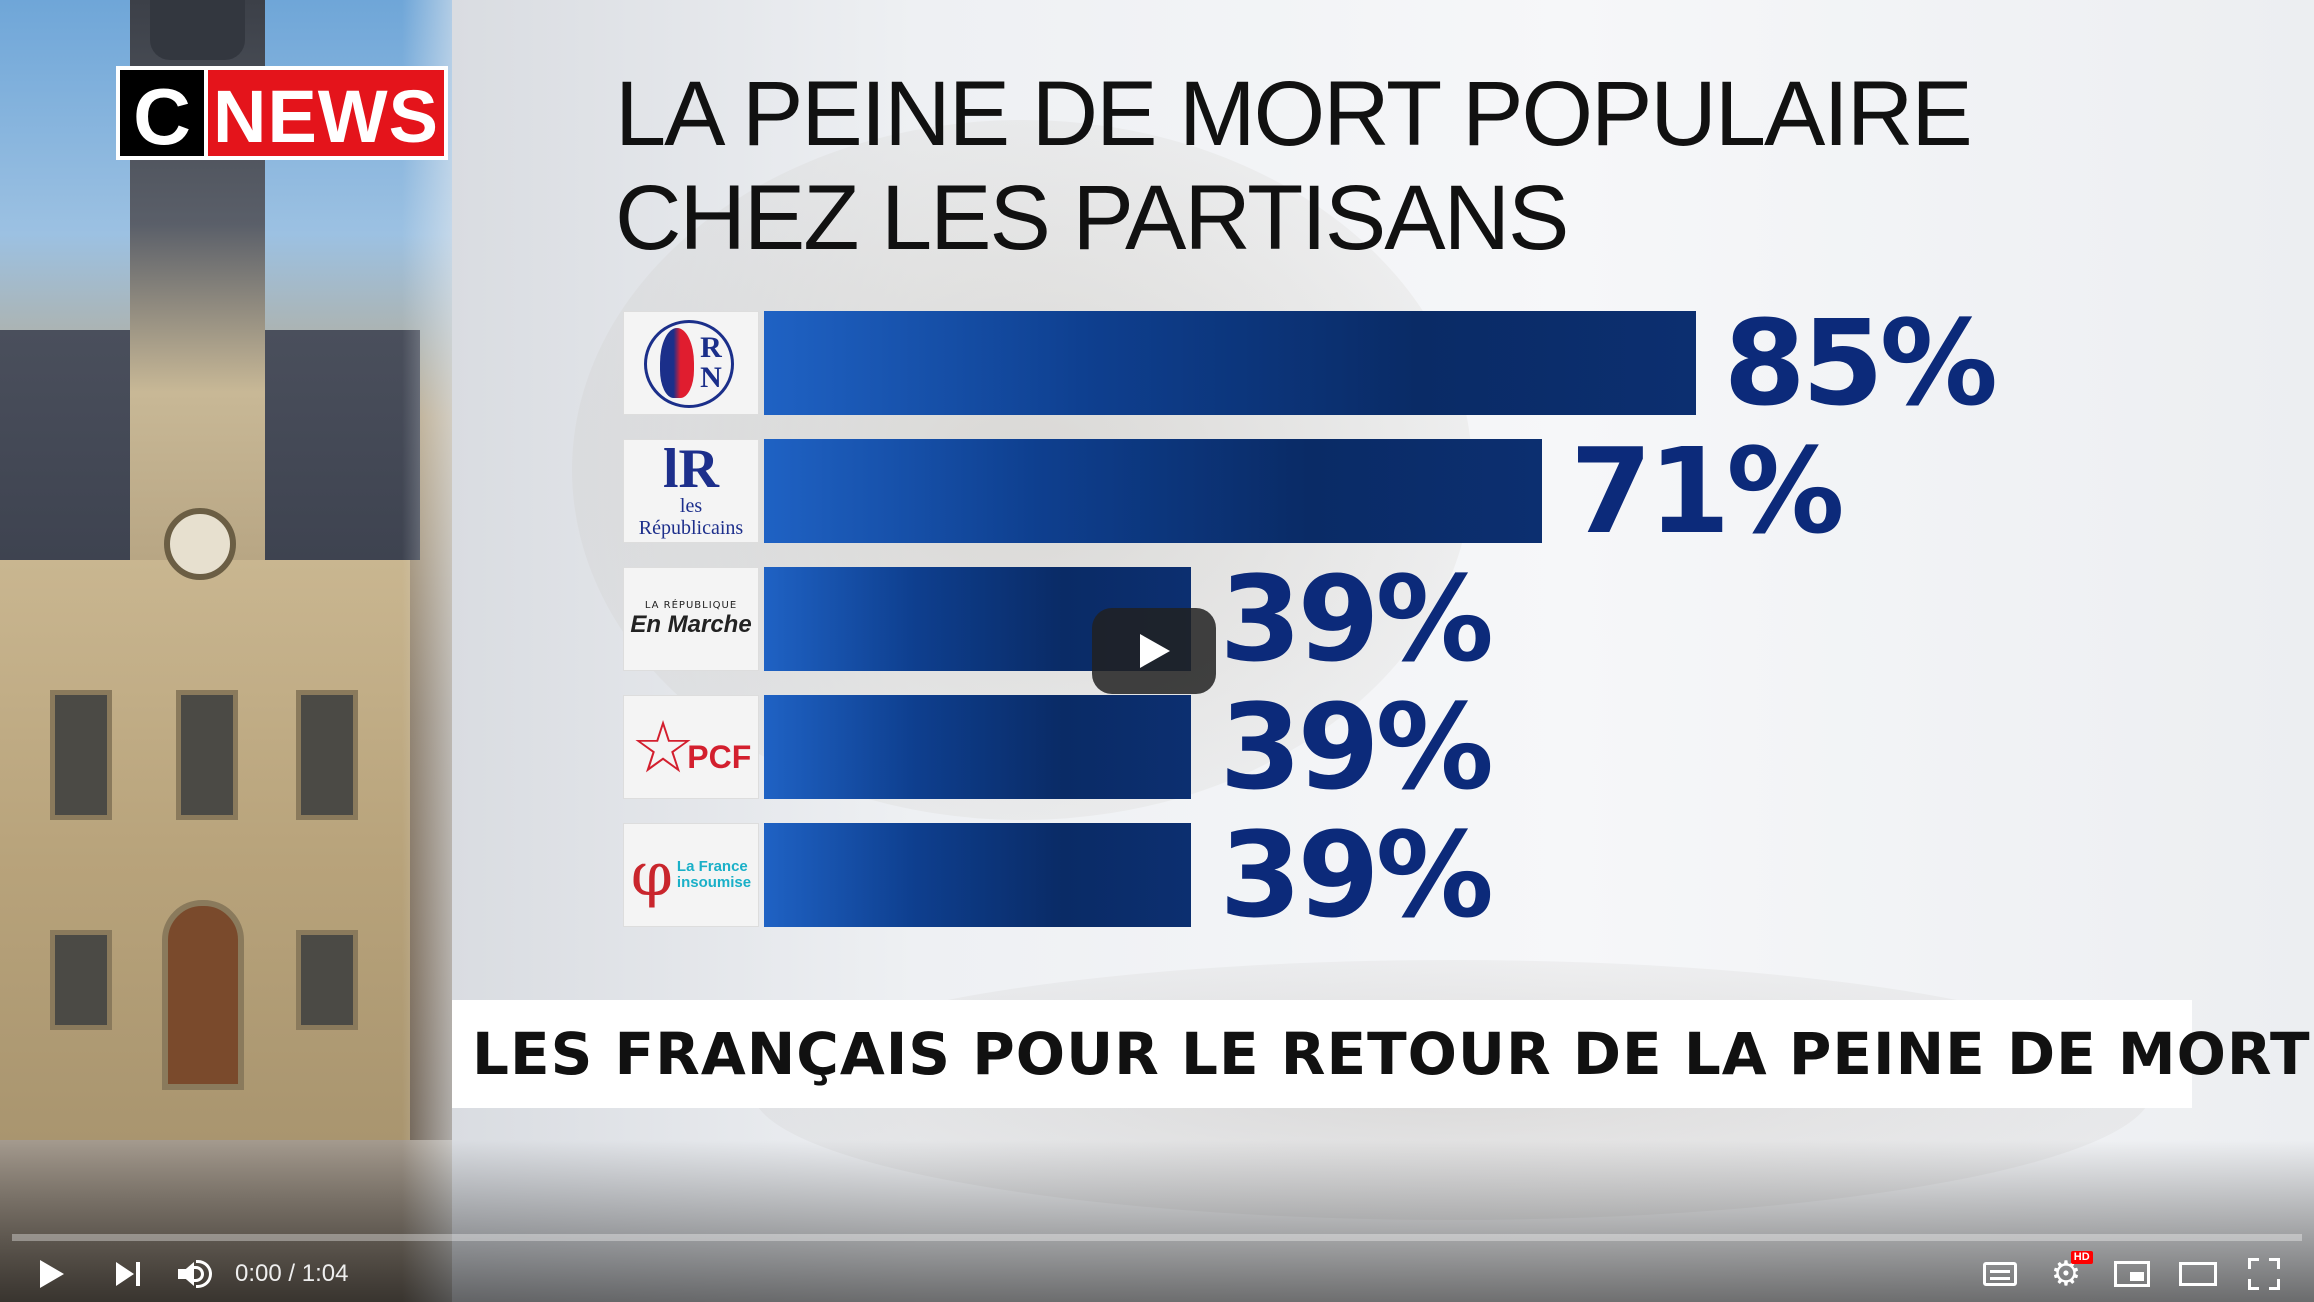  What do you see at coordinates (691, 506) in the screenshot?
I see `lr-logo-prefix: les` at bounding box center [691, 506].